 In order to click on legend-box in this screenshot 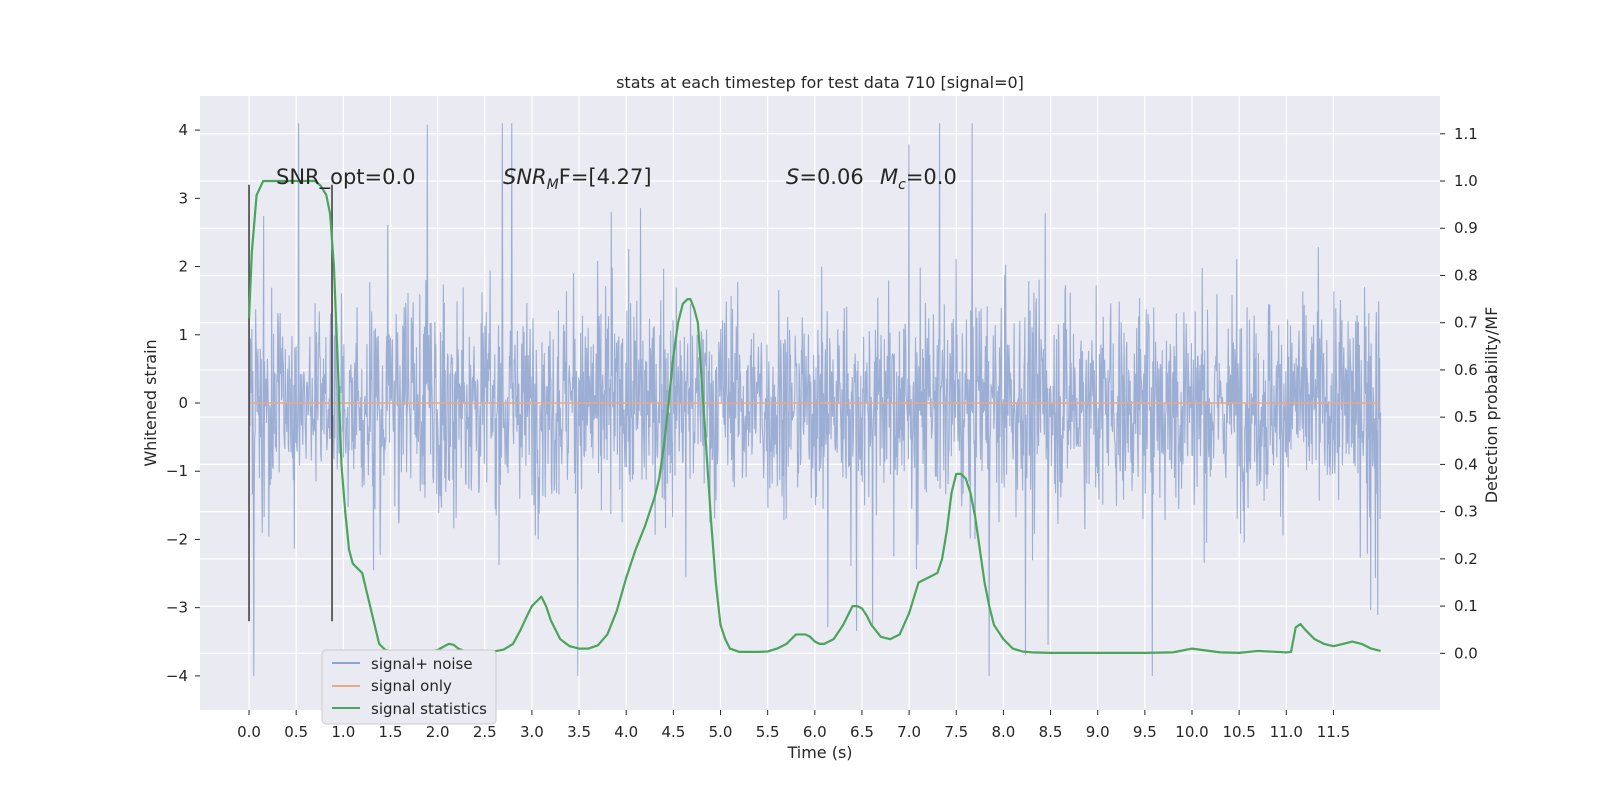, I will do `click(409, 687)`.